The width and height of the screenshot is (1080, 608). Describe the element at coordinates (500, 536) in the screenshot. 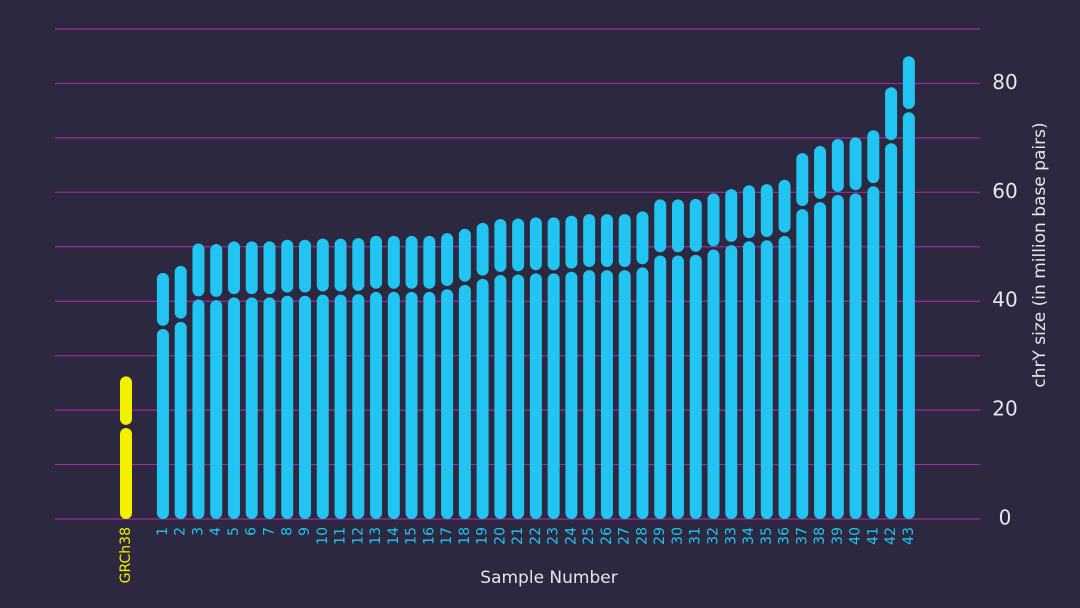

I see `x-tick-label: 20` at that location.